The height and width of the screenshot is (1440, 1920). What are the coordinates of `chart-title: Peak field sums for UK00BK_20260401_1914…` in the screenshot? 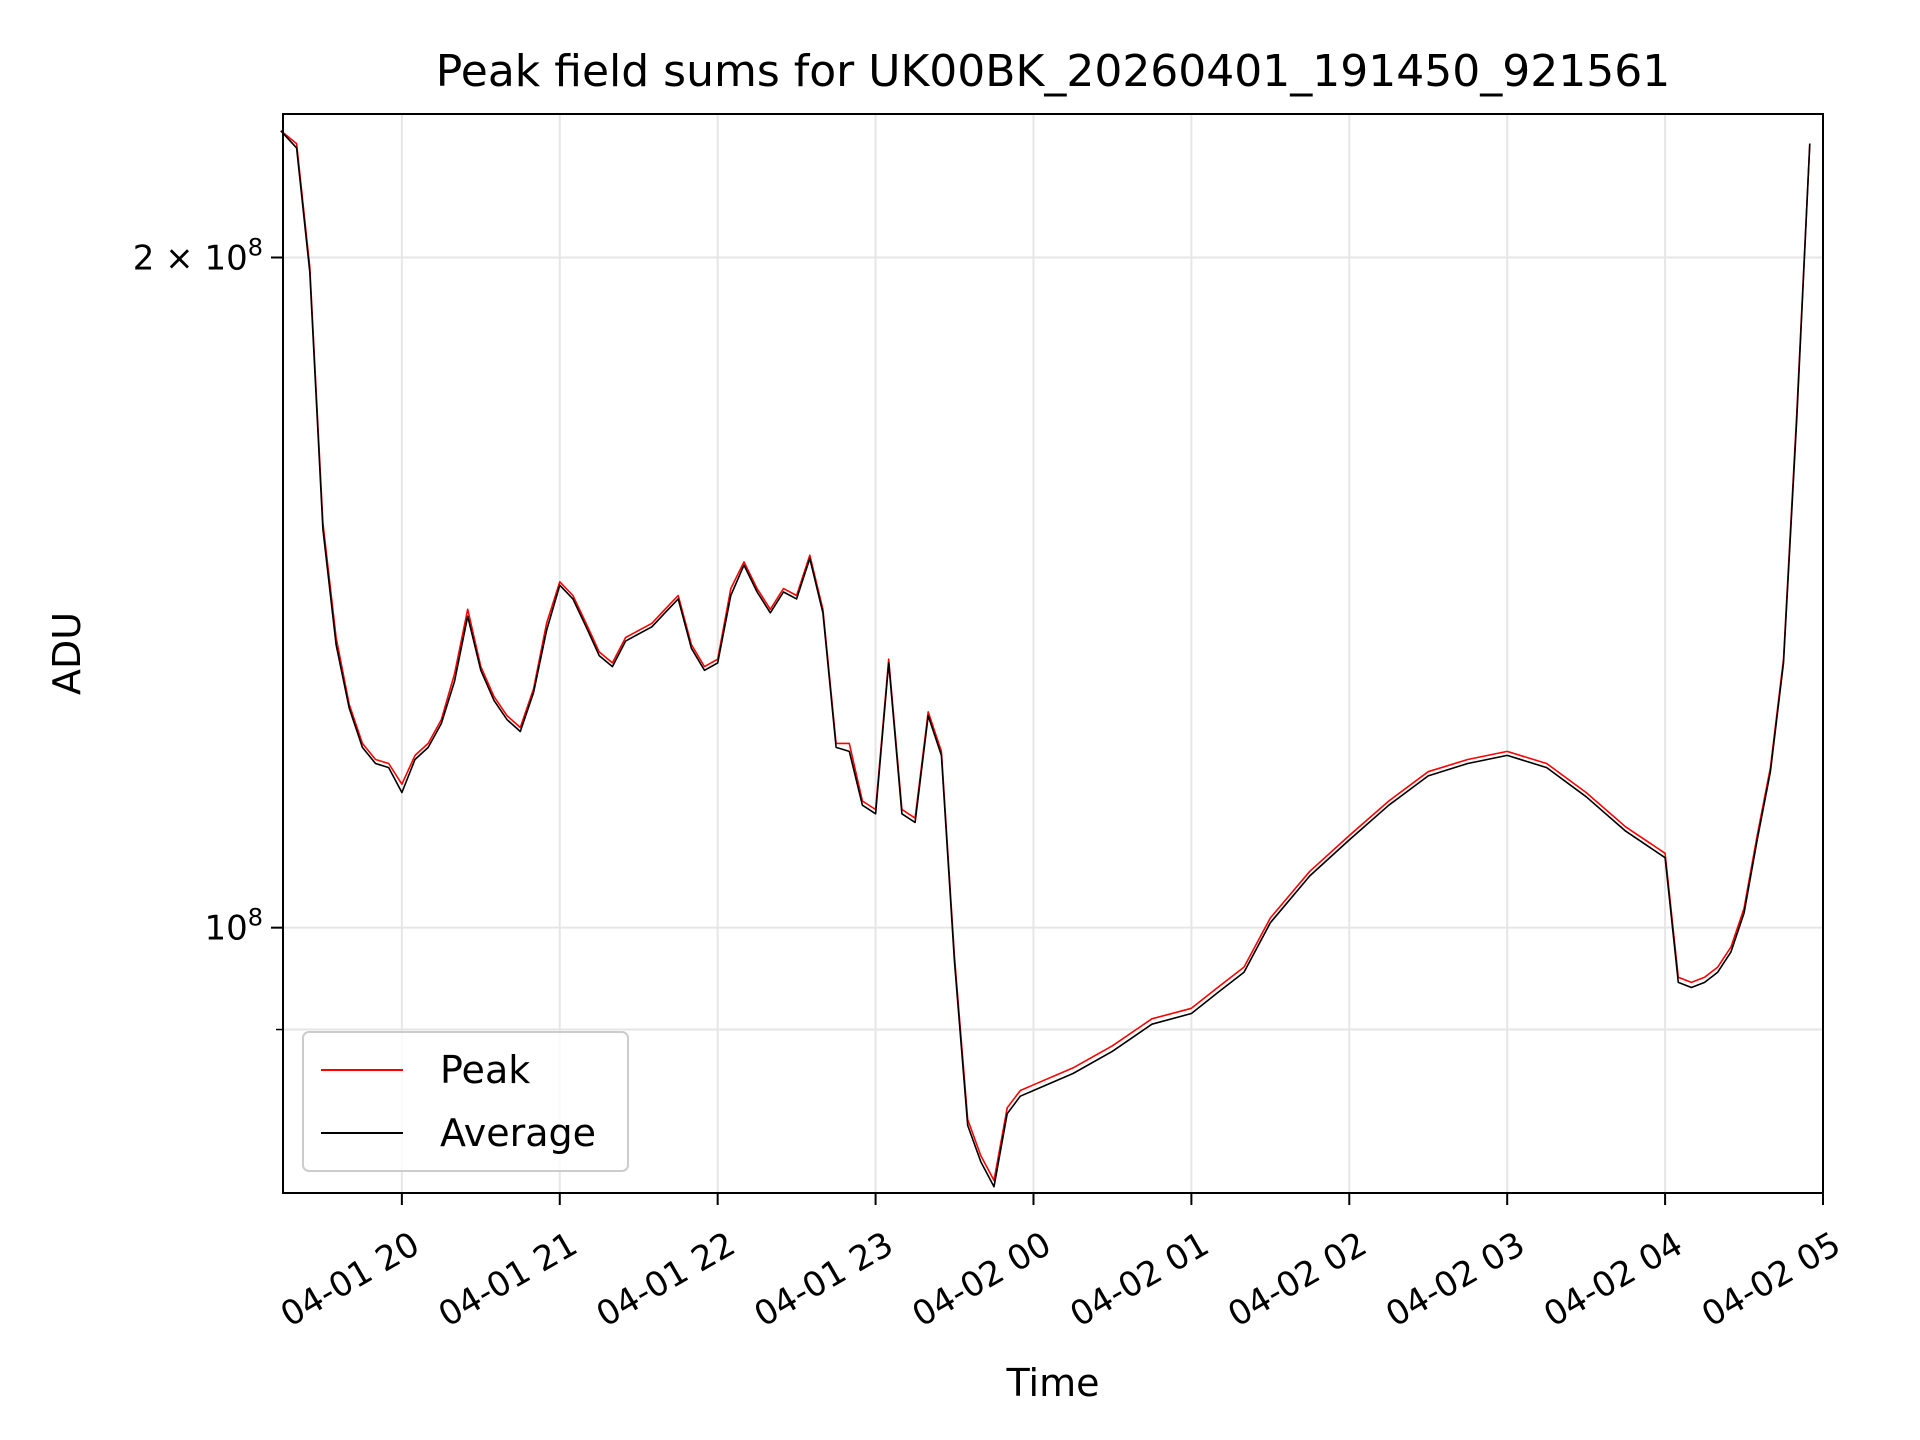 It's located at (1053, 71).